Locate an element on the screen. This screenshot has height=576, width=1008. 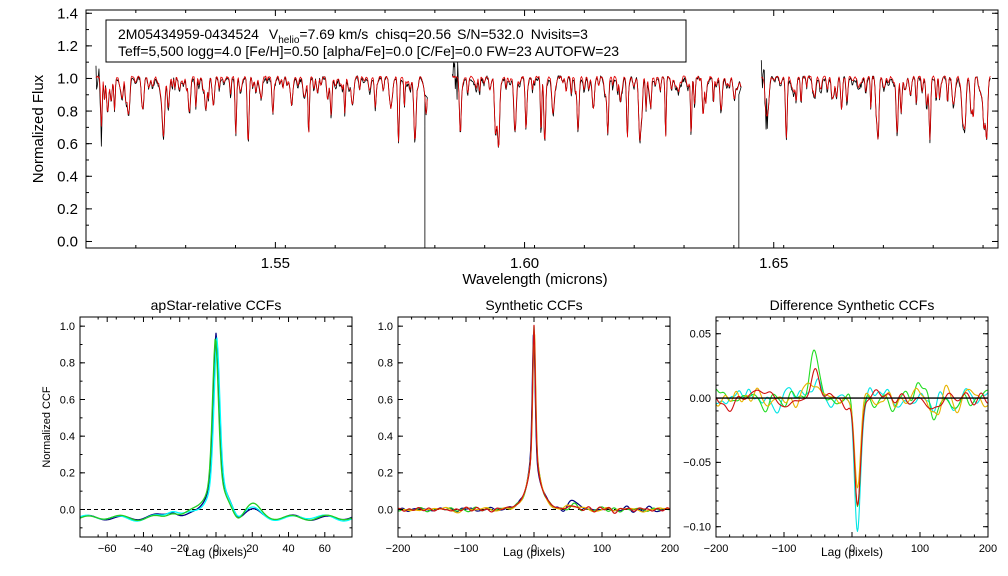
legend-vhelio-subscript: helio is located at coordinates (289, 40).